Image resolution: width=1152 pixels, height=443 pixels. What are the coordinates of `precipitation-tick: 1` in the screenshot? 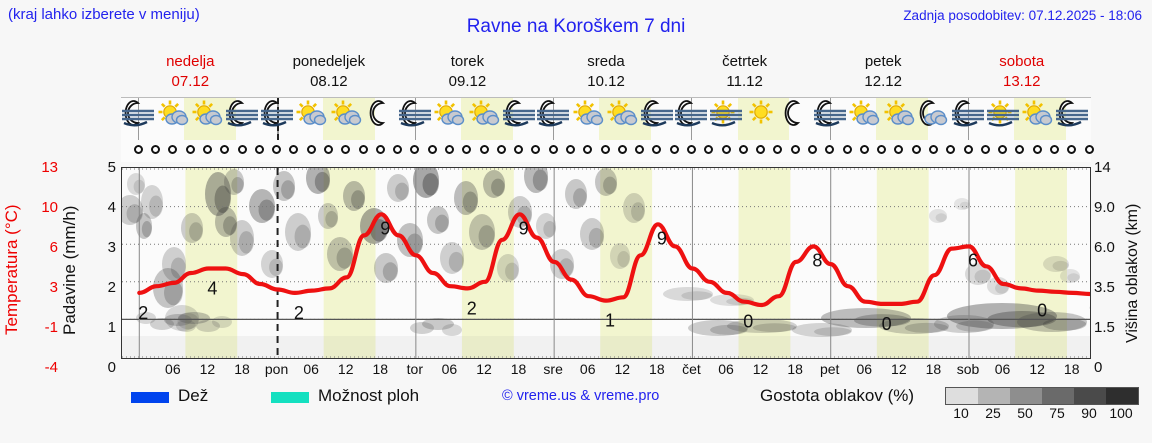 It's located at (111, 327).